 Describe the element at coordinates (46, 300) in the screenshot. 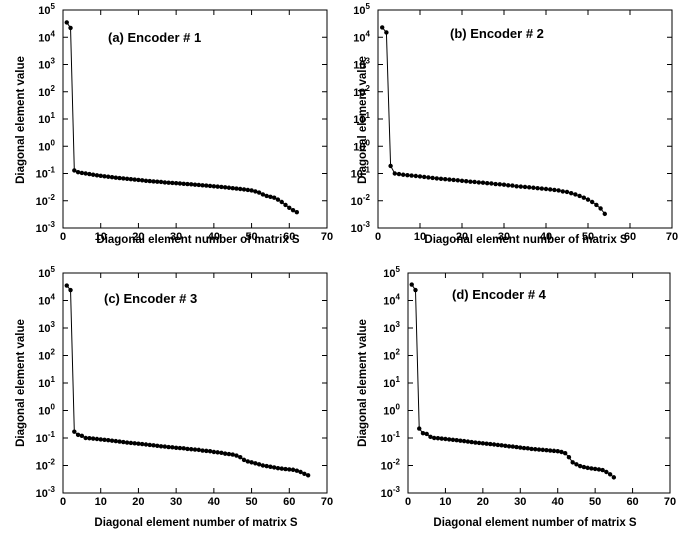

I see `y-tick-label: 10⁴` at that location.